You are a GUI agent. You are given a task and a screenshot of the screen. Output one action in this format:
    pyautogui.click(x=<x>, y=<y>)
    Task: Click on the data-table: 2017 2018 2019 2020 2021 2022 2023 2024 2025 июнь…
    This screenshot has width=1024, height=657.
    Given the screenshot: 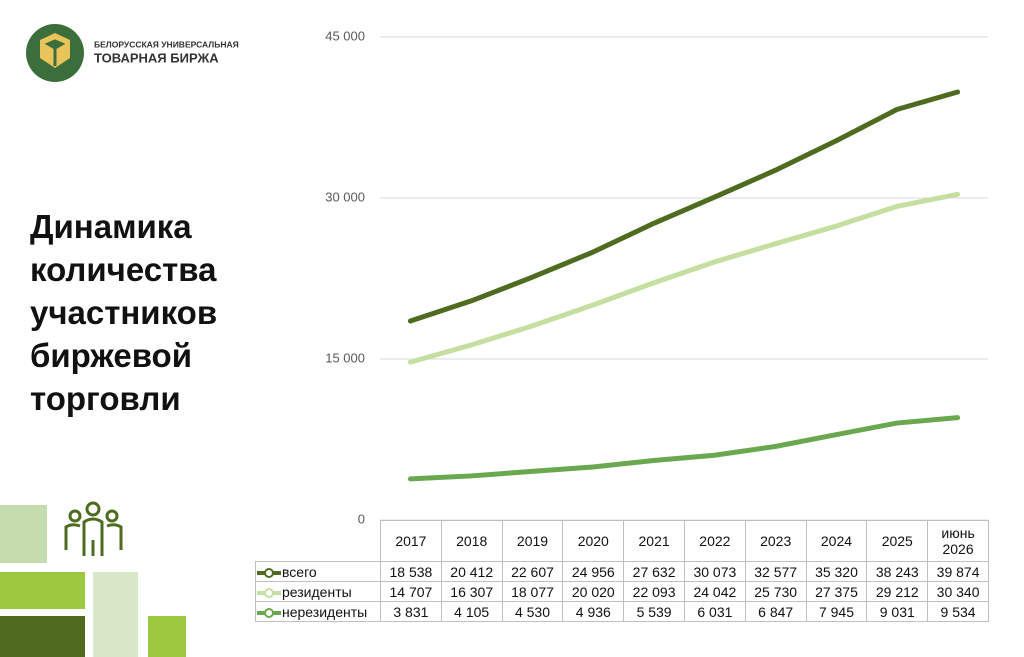 What is the action you would take?
    pyautogui.click(x=622, y=571)
    